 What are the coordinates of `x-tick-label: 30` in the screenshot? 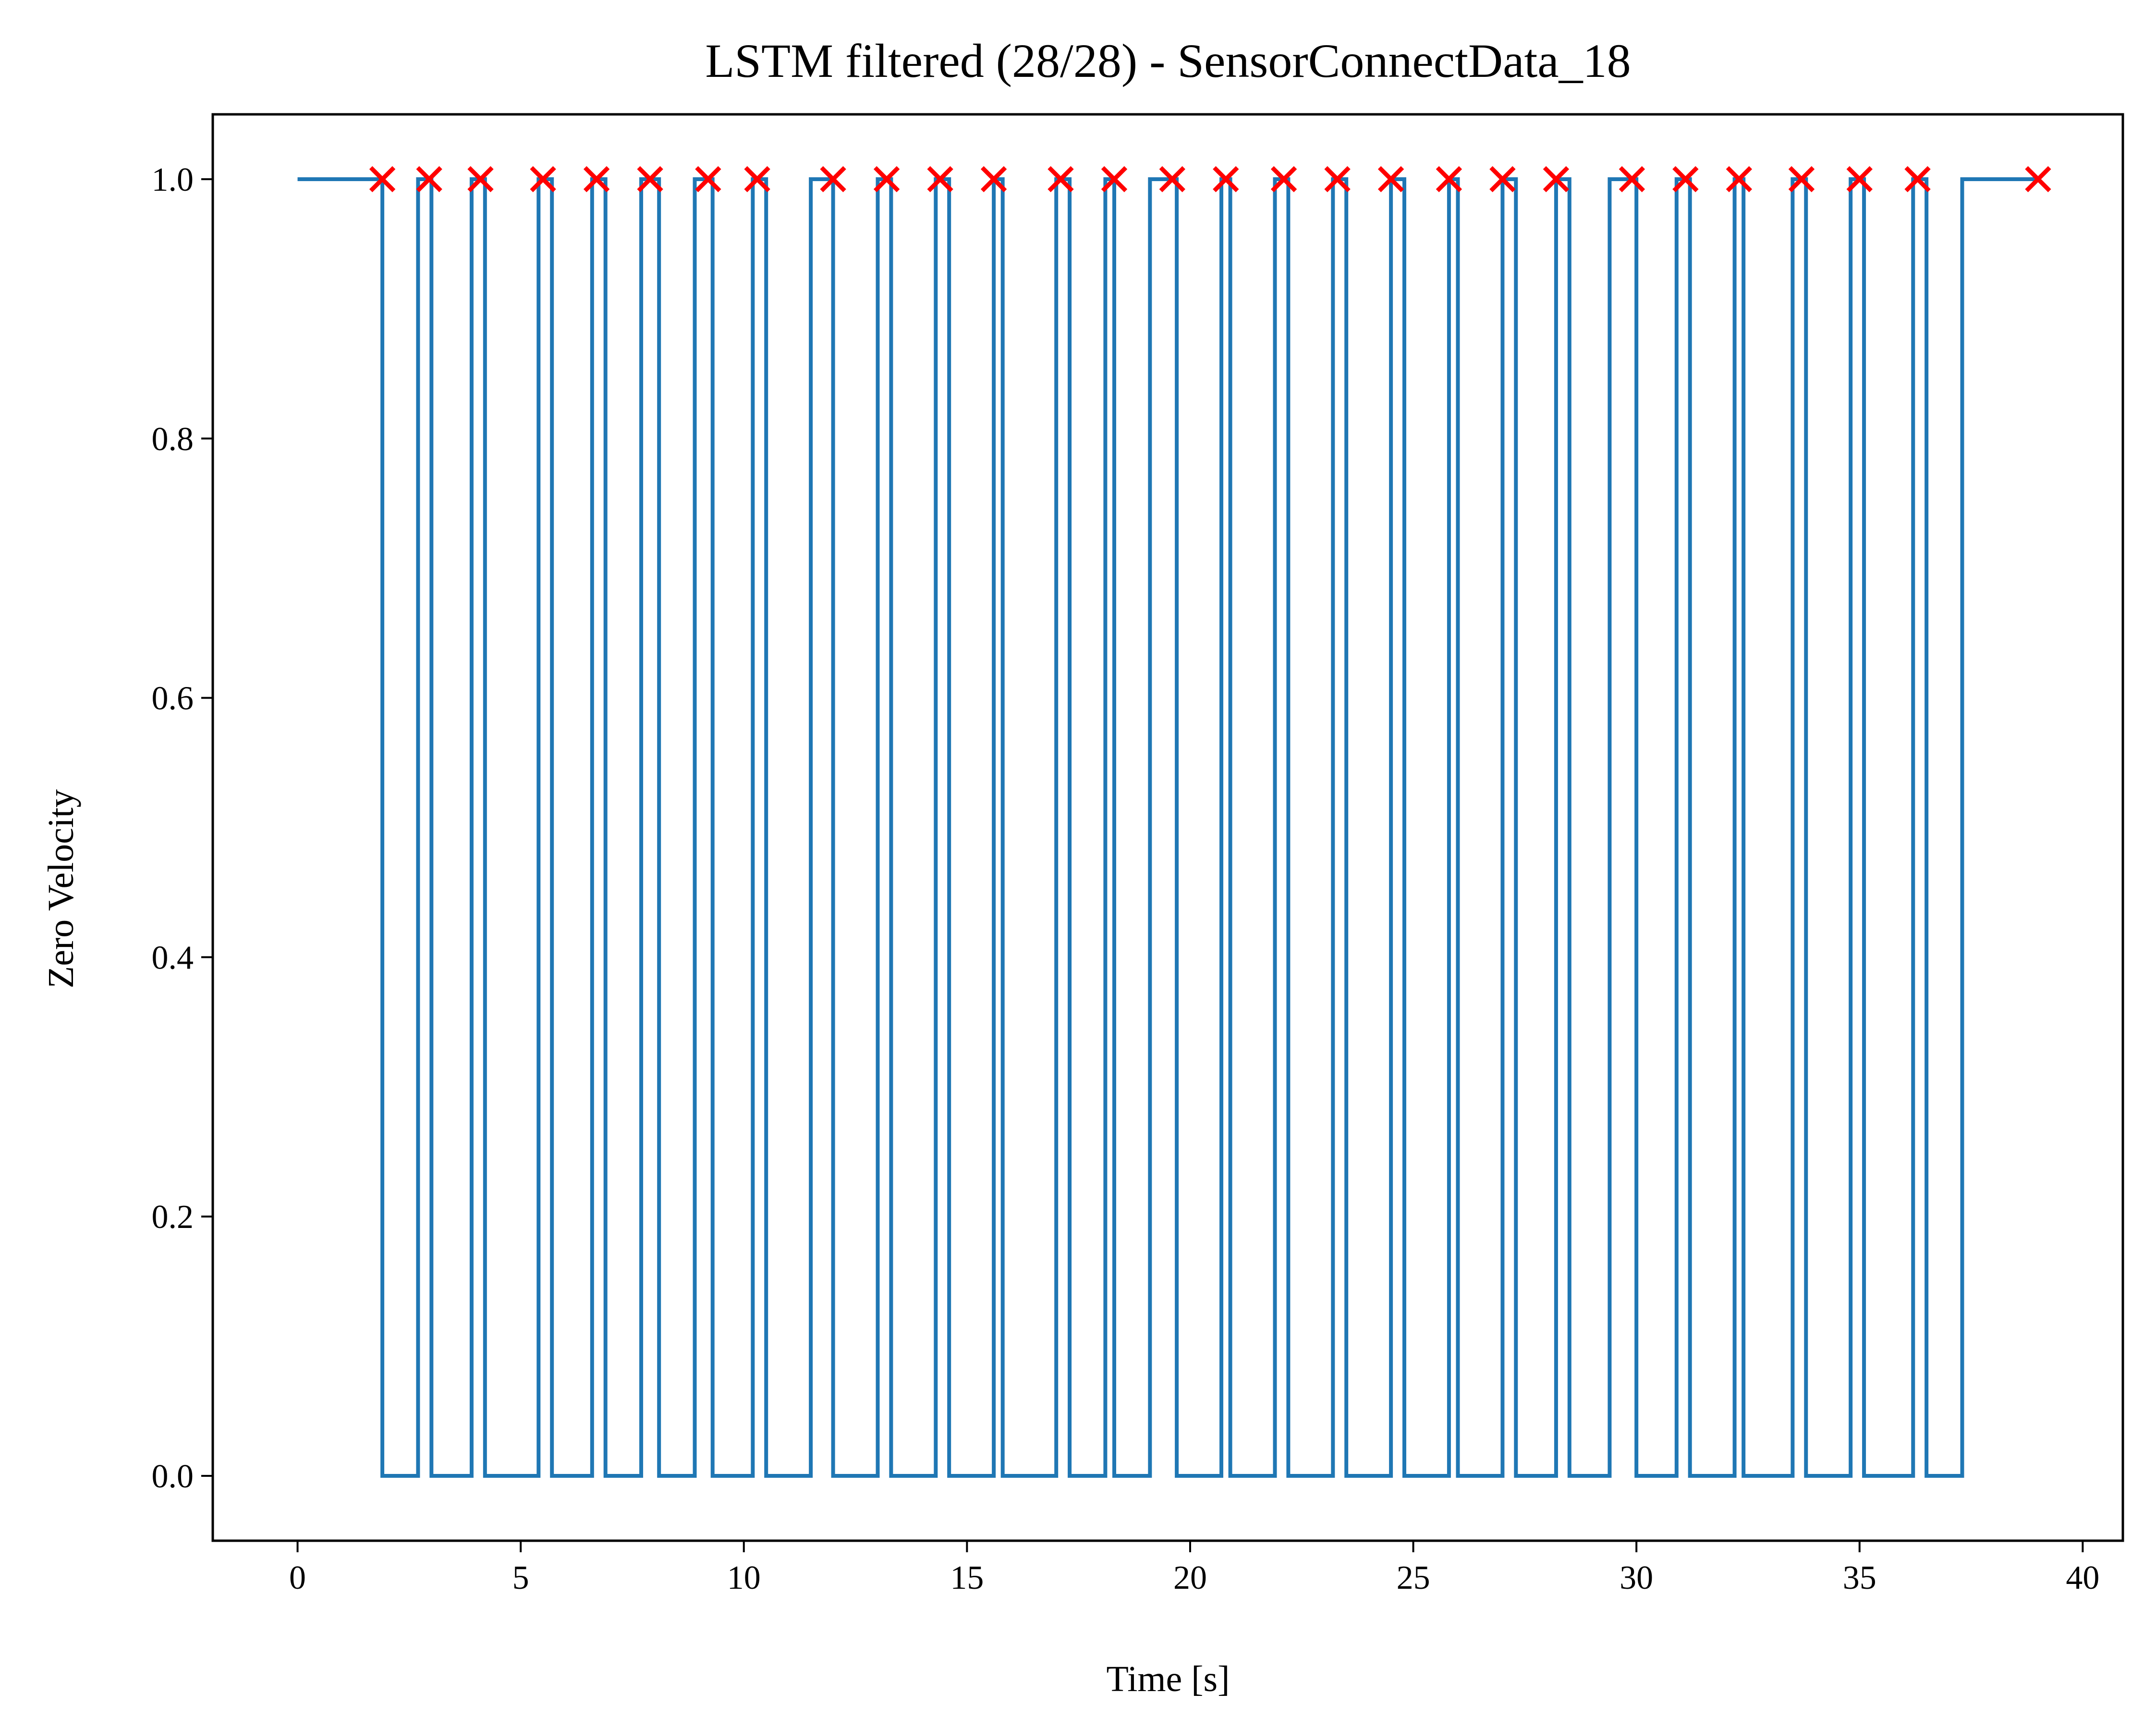 It's located at (1636, 1577).